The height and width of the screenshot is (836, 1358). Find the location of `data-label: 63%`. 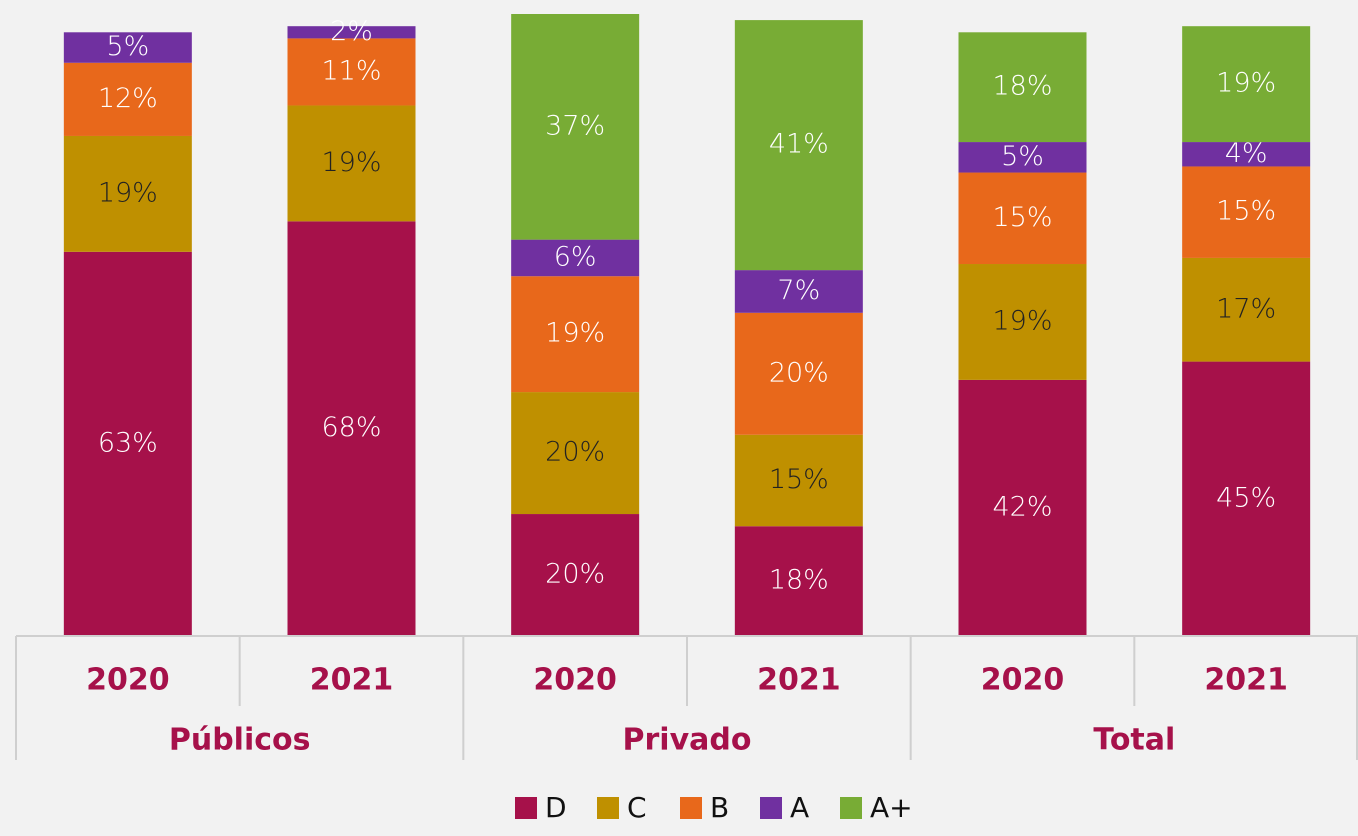

data-label: 63% is located at coordinates (128, 442).